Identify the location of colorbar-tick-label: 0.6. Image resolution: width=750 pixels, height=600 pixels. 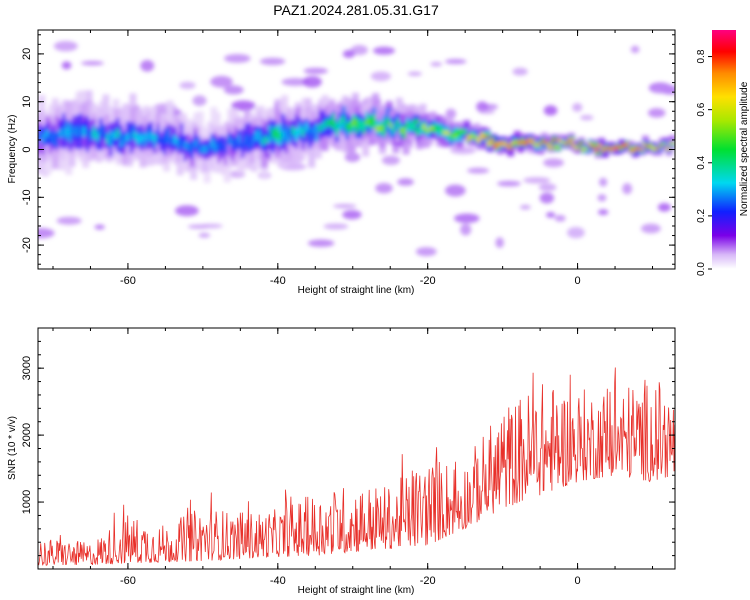
(701, 109).